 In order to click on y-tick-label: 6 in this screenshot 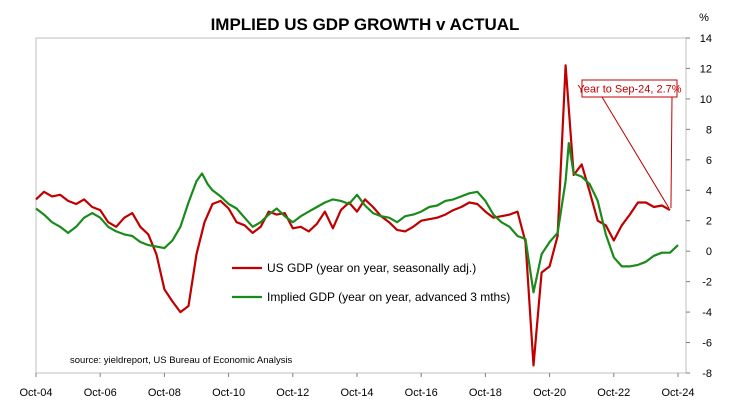, I will do `click(709, 161)`.